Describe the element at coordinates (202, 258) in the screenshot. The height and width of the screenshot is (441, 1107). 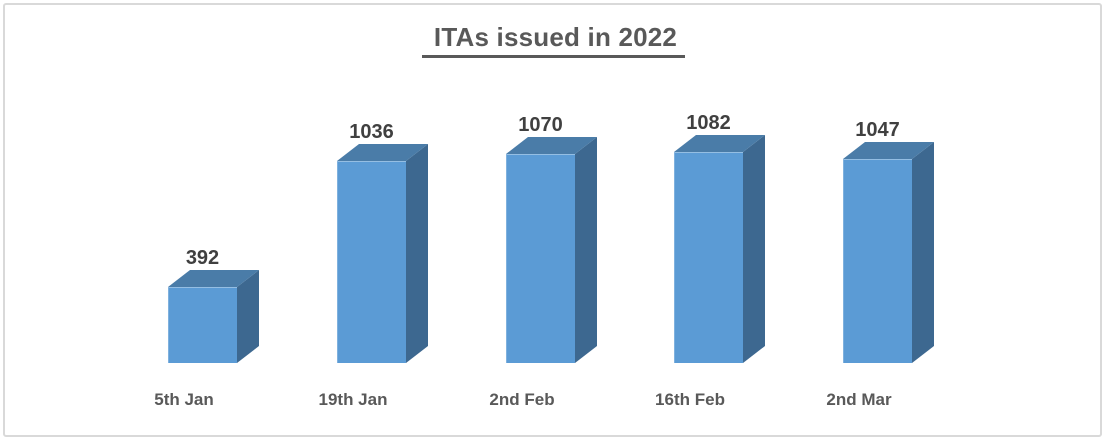
I see `bar-value-label: 392` at that location.